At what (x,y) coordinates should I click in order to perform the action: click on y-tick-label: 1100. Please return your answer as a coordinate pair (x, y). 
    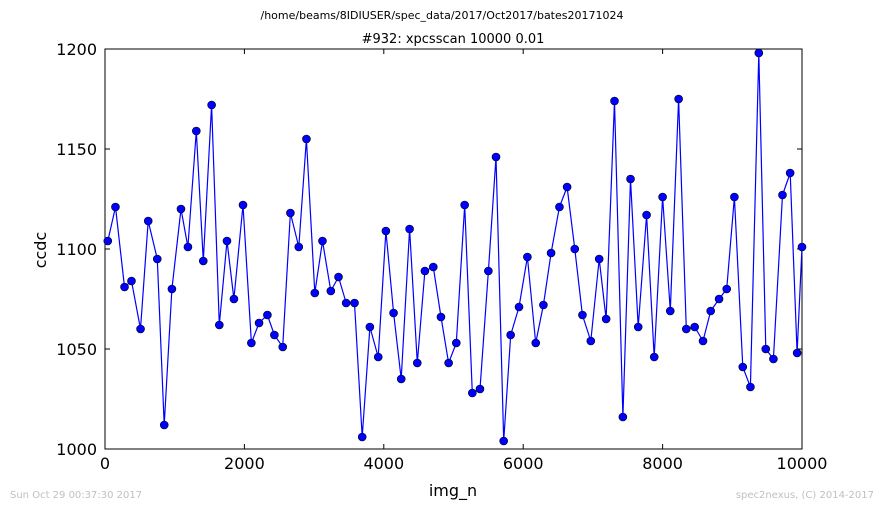
    Looking at the image, I should click on (76, 249).